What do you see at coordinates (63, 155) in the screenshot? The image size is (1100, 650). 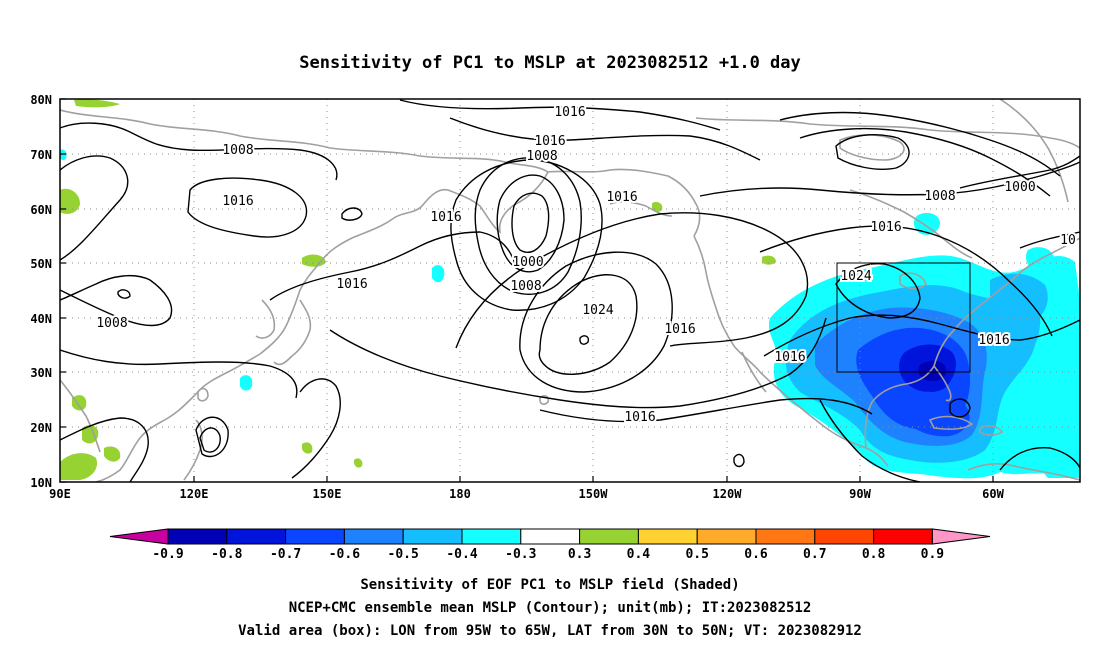 I see `shade-cyan-asia` at bounding box center [63, 155].